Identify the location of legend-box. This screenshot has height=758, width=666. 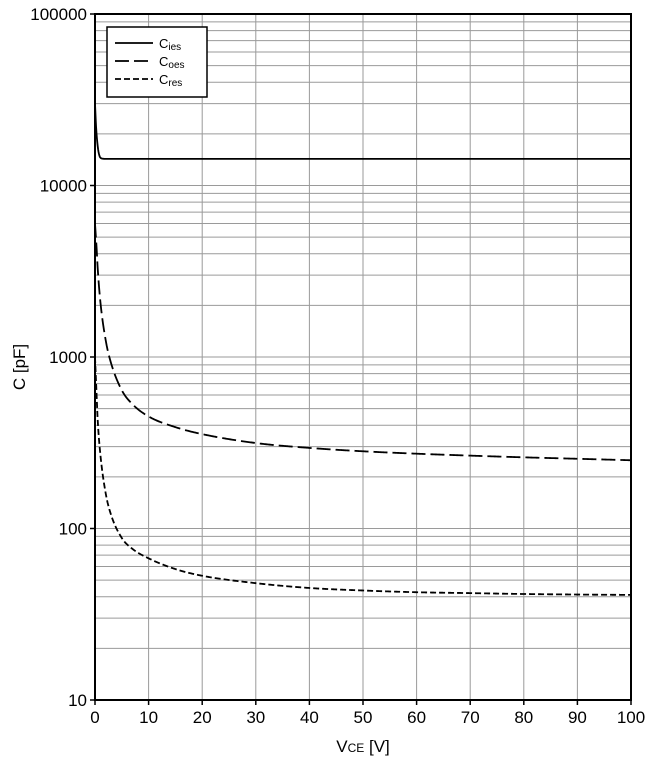
(157, 62).